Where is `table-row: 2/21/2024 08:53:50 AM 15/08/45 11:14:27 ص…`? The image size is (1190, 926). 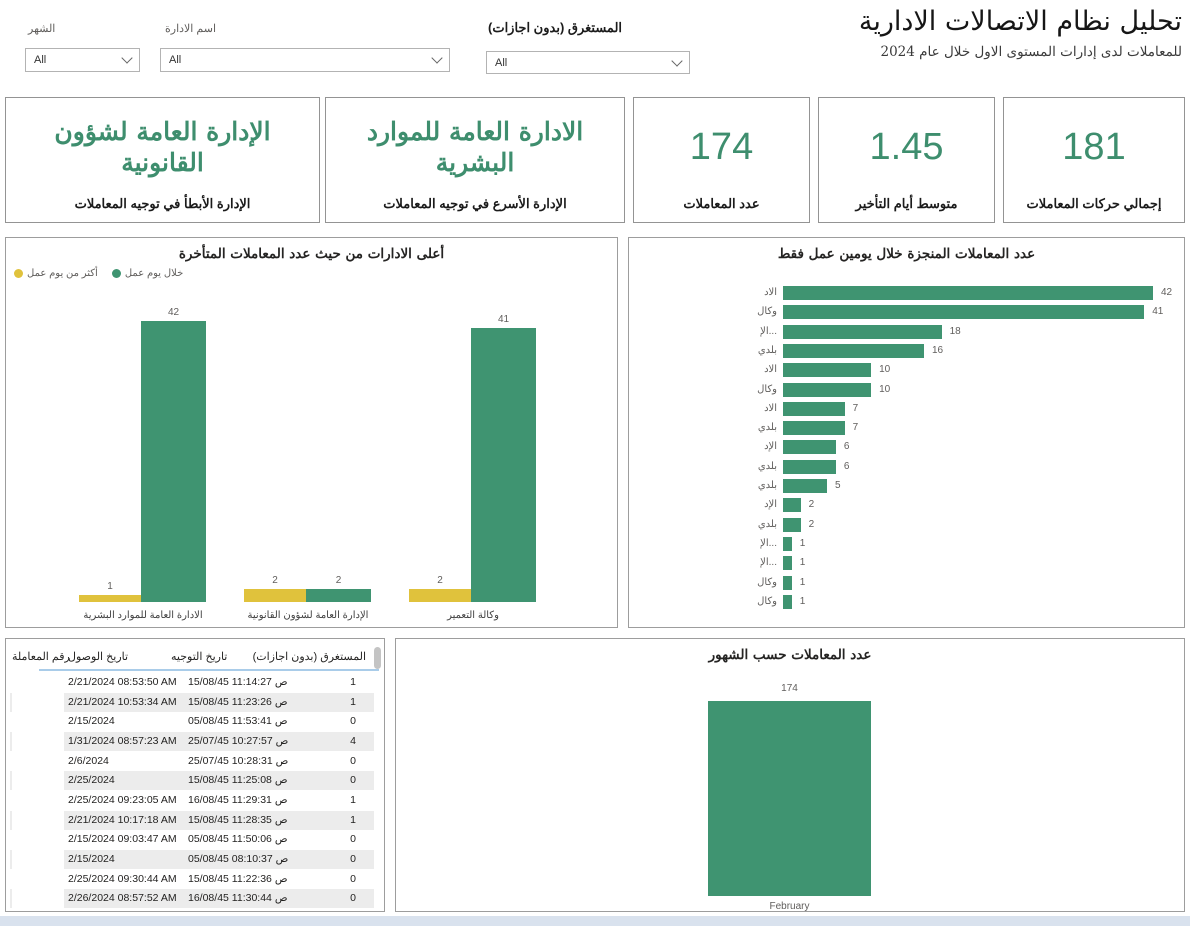
table-row: 2/21/2024 08:53:50 AM 15/08/45 11:14:27 ص… is located at coordinates (192, 682).